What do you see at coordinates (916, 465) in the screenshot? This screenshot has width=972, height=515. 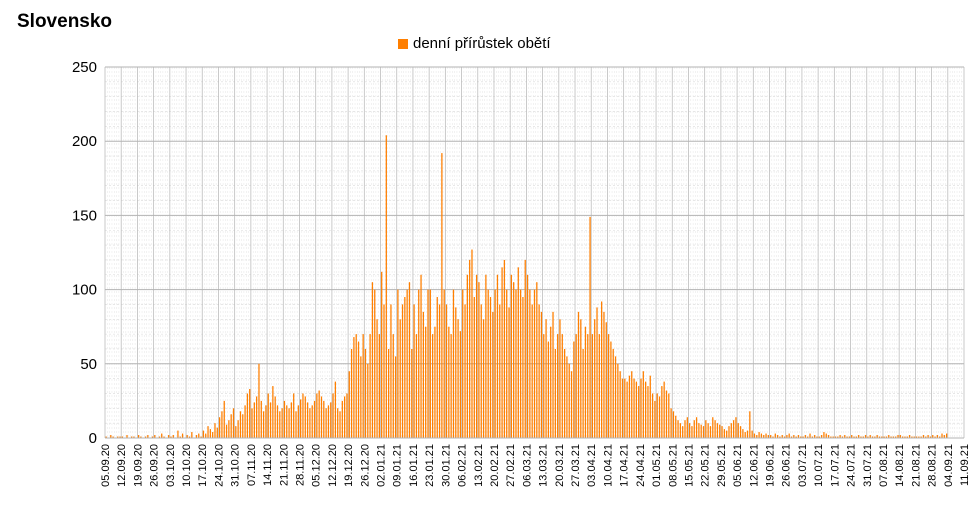 I see `x-tick-label: 21.08.21` at bounding box center [916, 465].